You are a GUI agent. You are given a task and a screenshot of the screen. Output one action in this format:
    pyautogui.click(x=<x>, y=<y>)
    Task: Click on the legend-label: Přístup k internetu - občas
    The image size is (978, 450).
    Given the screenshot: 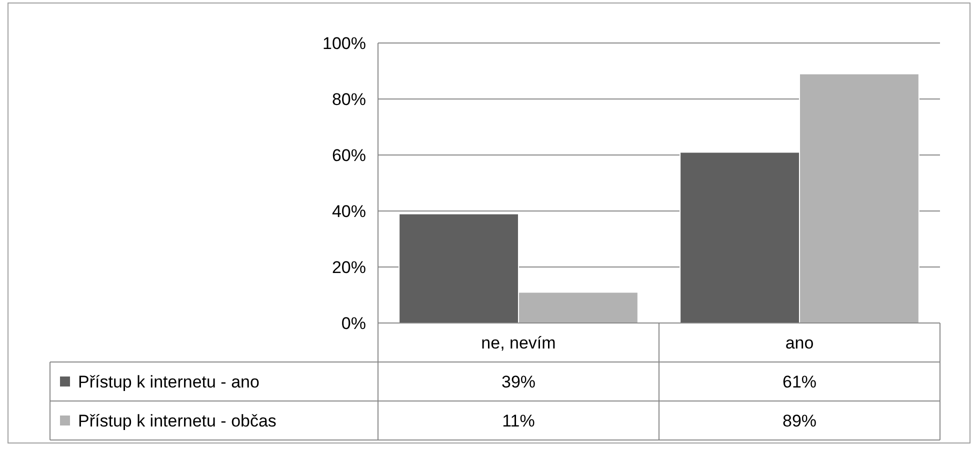 What is the action you would take?
    pyautogui.click(x=177, y=420)
    